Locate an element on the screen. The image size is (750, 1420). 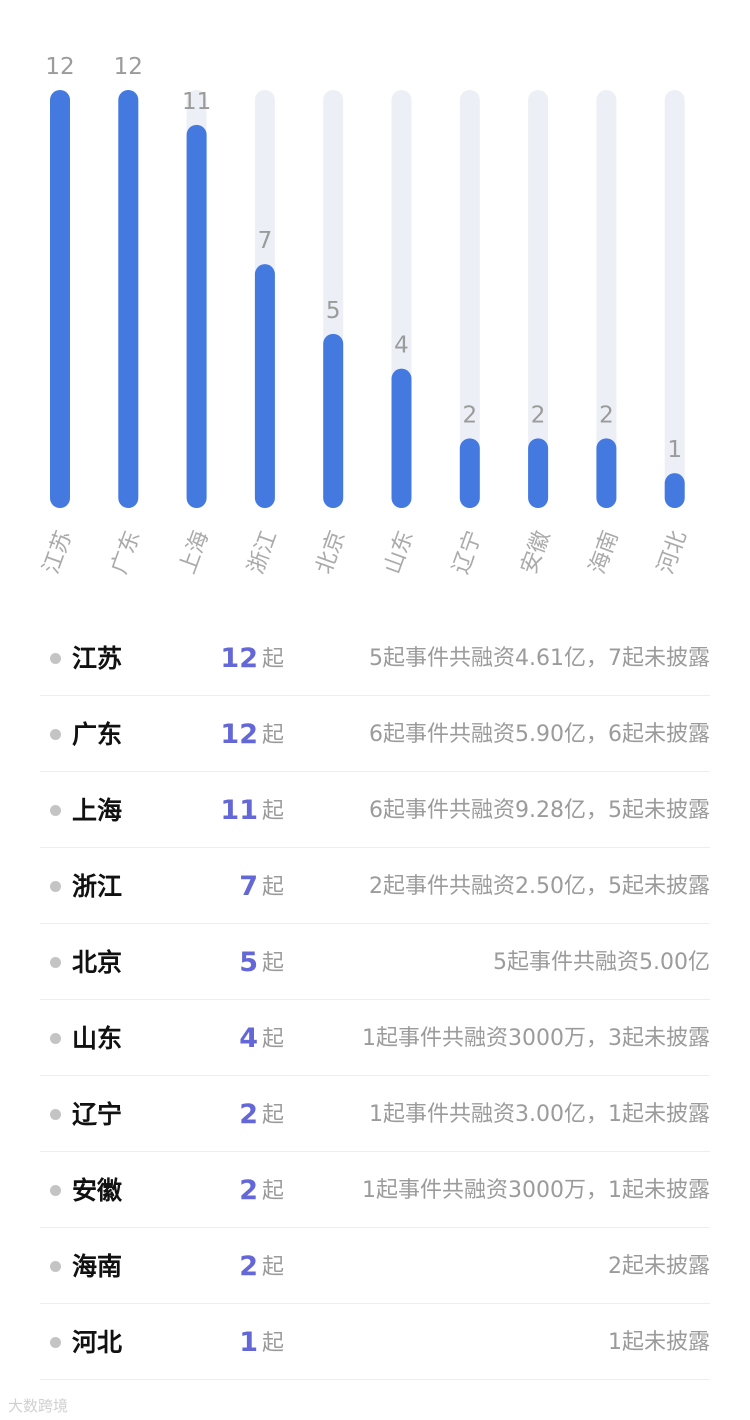
province-name: 辽宁 is located at coordinates (97, 1114).